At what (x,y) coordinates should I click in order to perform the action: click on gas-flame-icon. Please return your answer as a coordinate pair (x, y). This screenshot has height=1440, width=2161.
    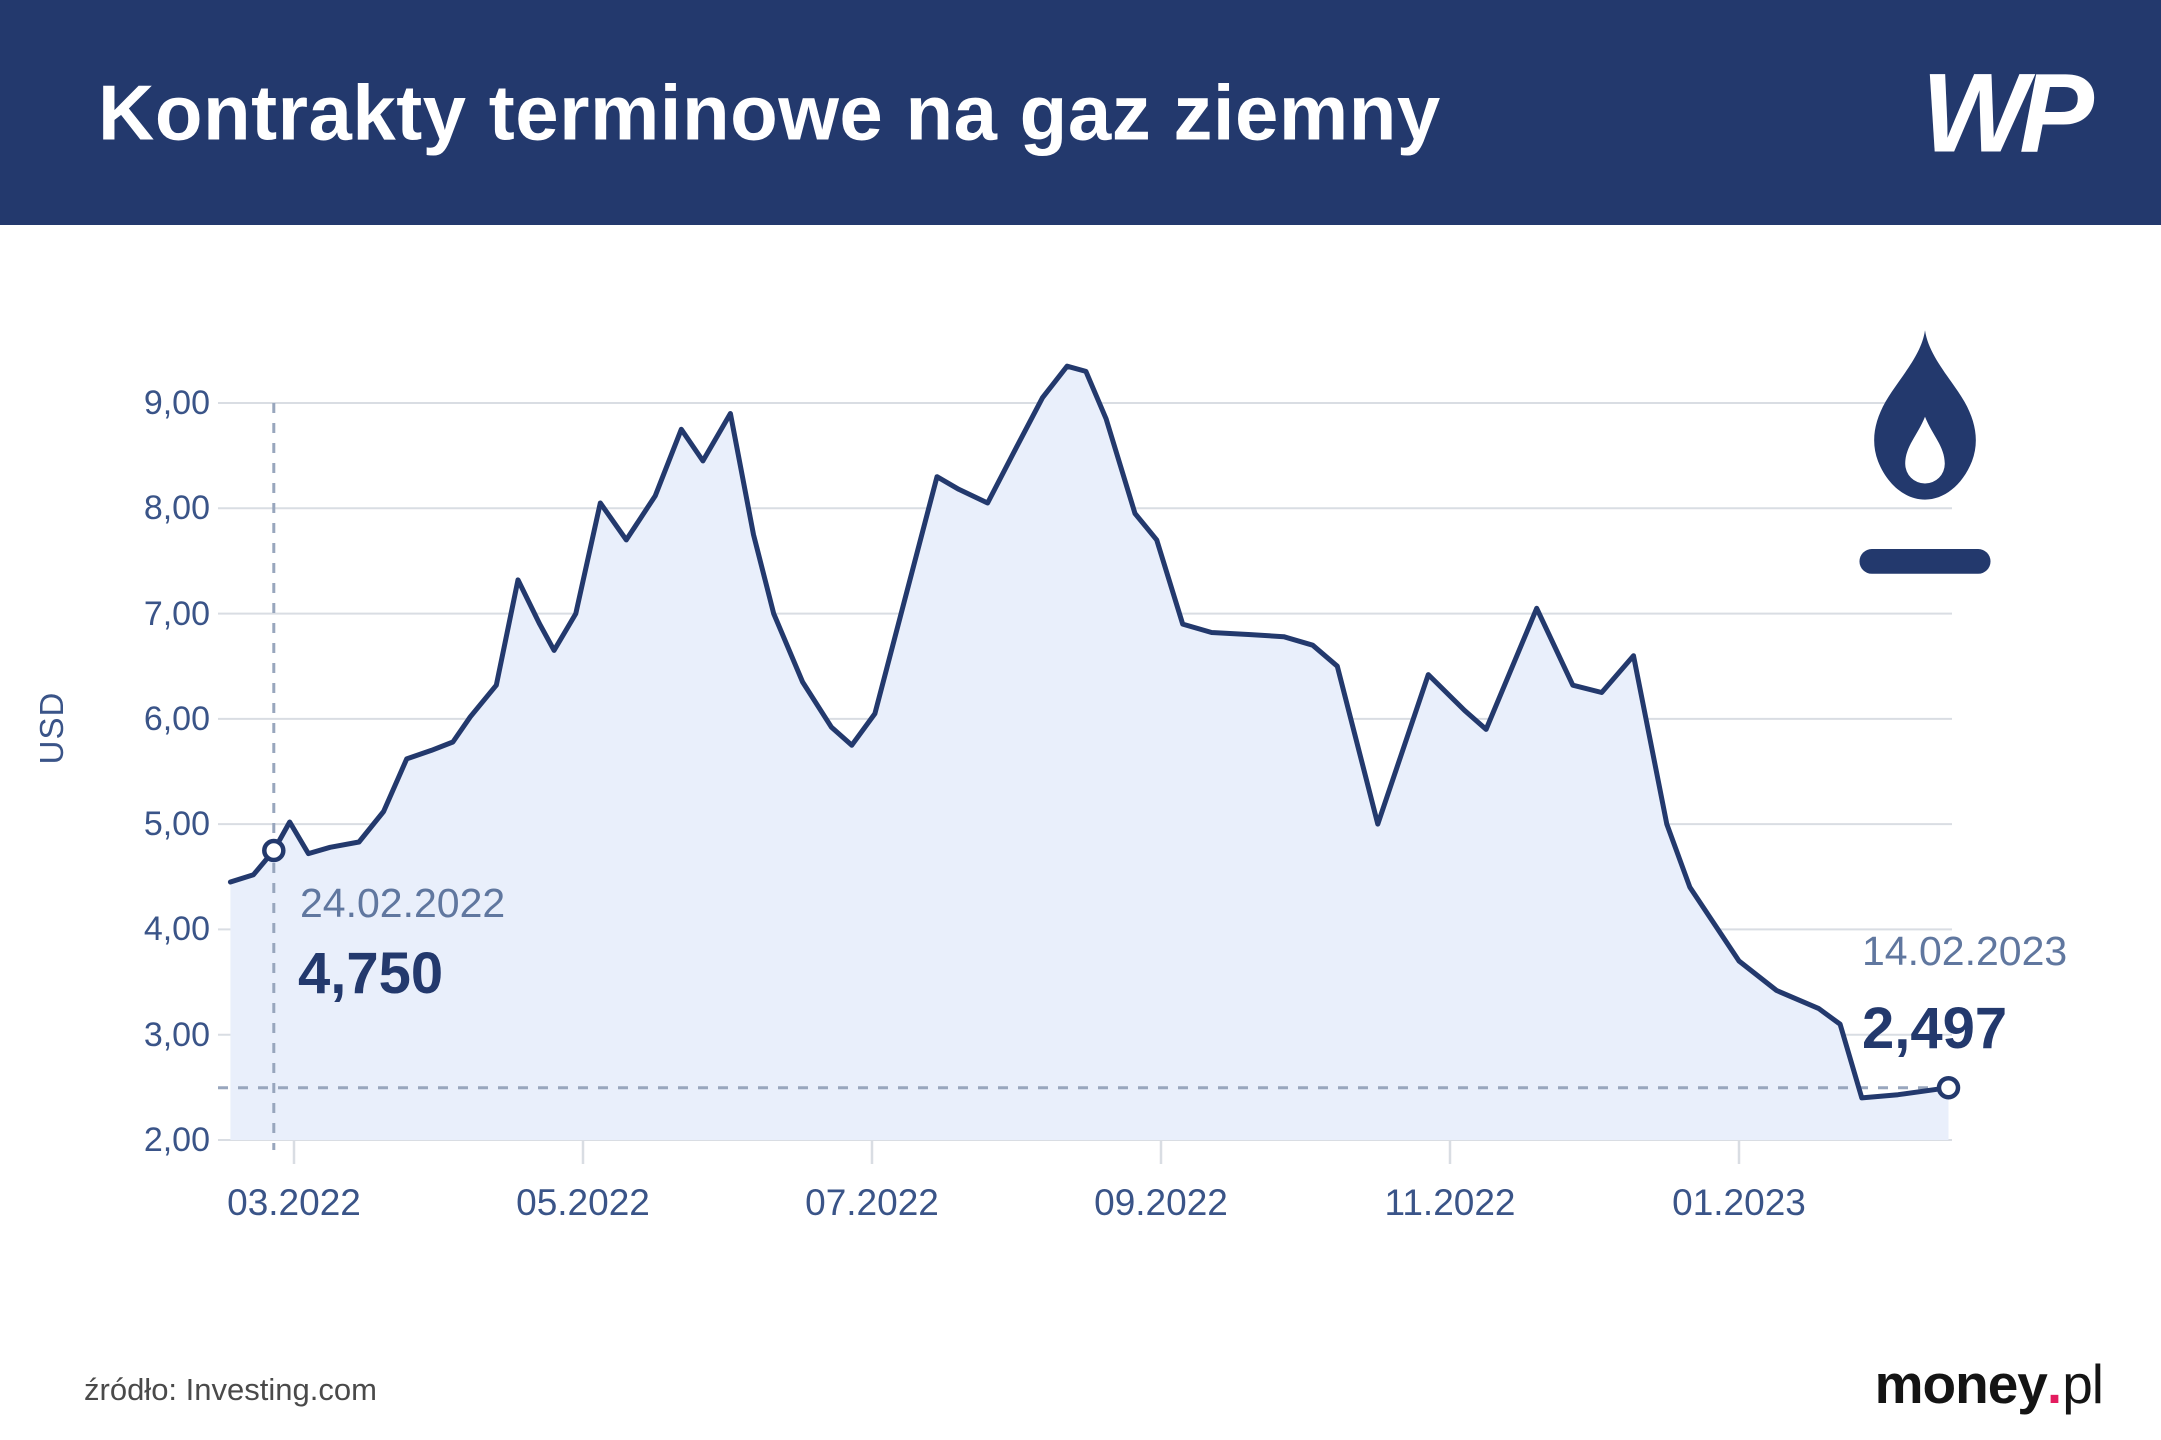
    Looking at the image, I should click on (1925, 452).